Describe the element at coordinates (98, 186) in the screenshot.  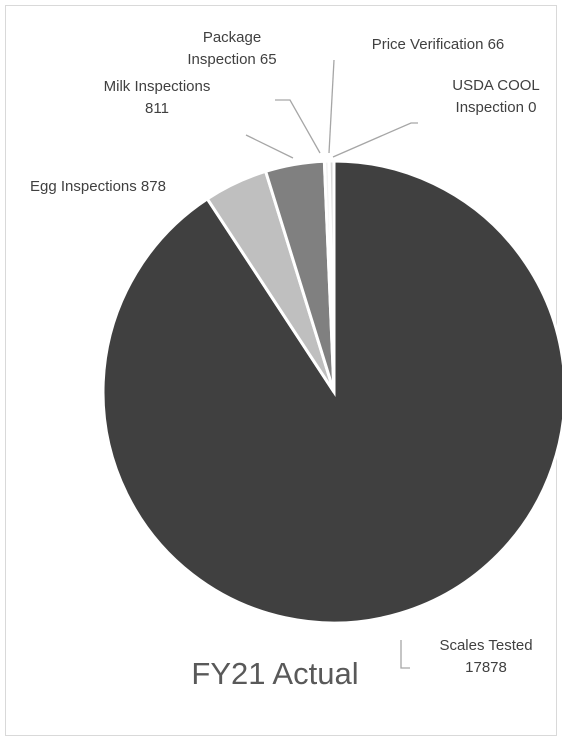
I see `data-label-egg-inspections: Egg Inspections 878` at that location.